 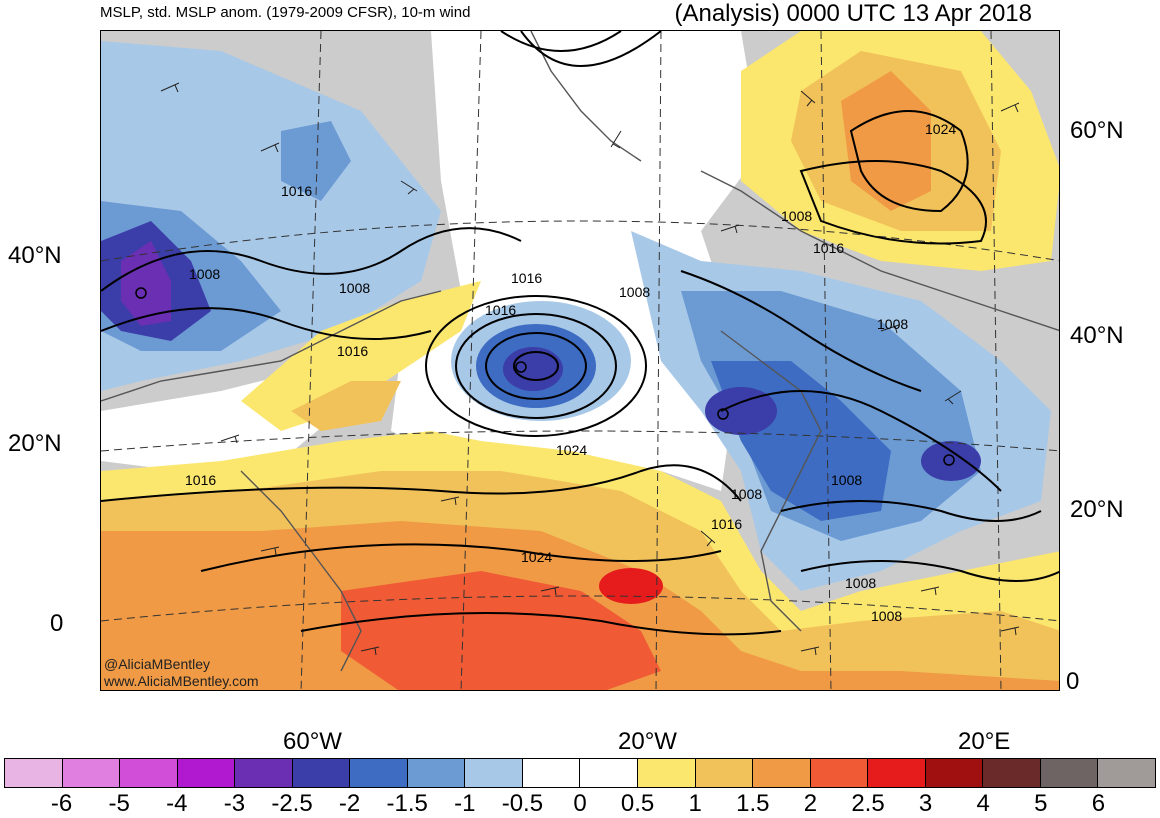 I want to click on warm-anomaly-tropics-peak, so click(x=501, y=630).